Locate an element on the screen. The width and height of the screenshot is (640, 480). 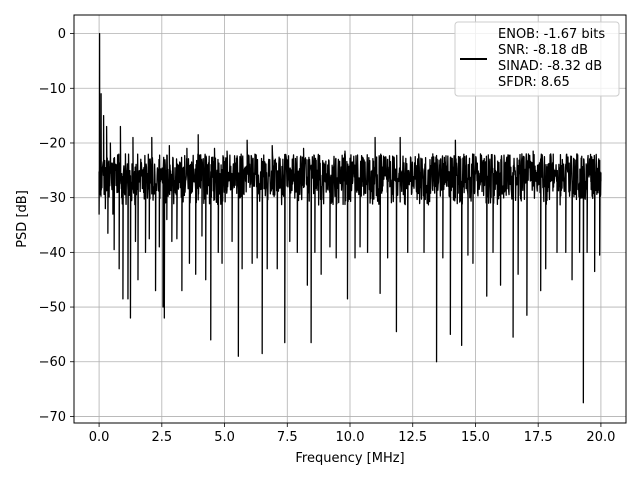
y-tick-label: −70 is located at coordinates (52, 417).